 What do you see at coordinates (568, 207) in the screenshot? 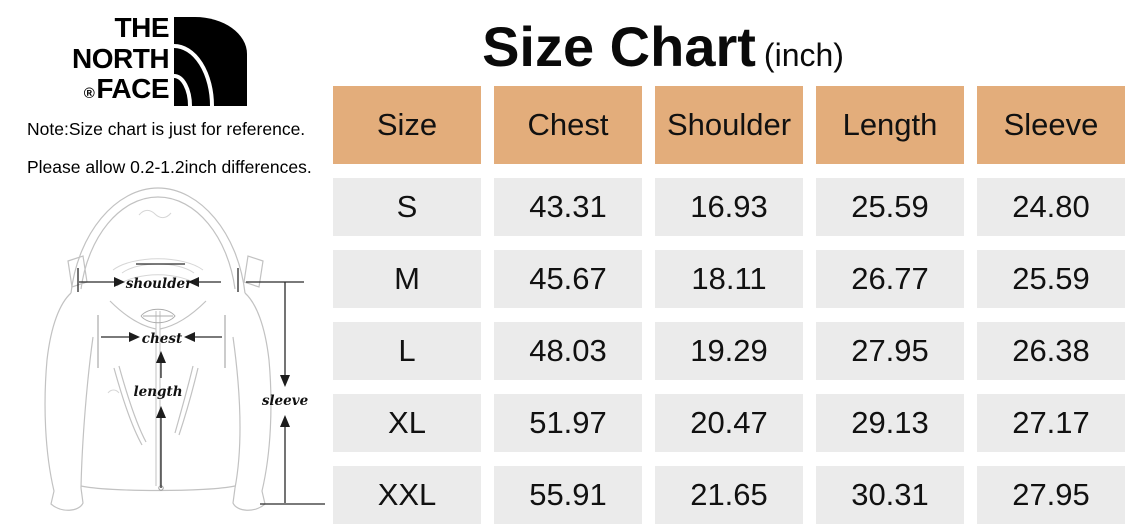
I see `value-cell: 43.31` at bounding box center [568, 207].